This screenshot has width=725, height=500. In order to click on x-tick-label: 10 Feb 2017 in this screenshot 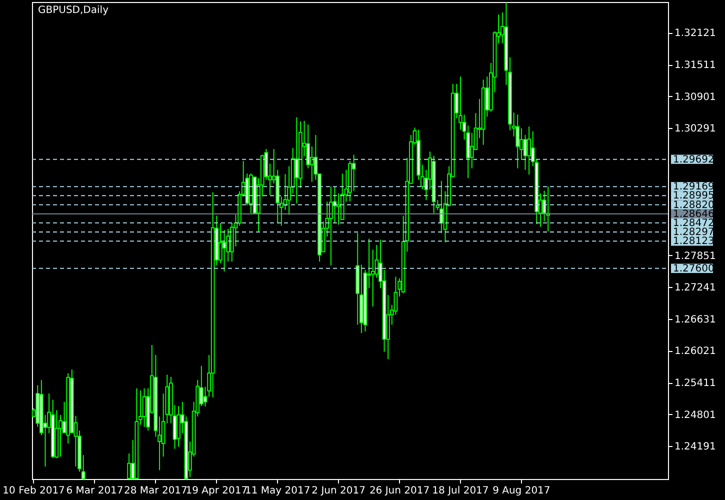, I will do `click(33, 491)`.